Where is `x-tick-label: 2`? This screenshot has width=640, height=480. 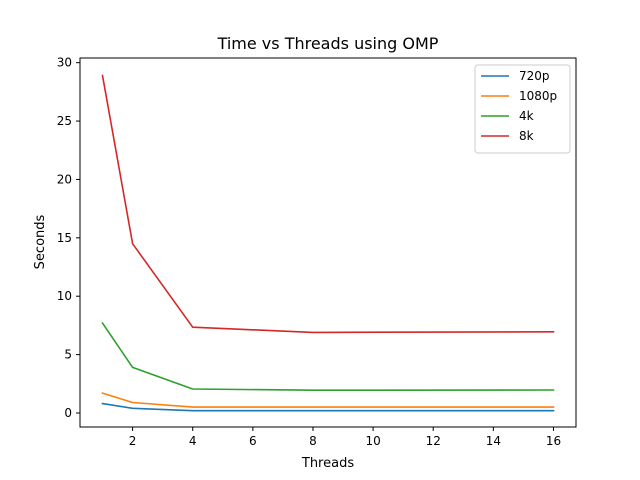 x-tick-label: 2 is located at coordinates (133, 441).